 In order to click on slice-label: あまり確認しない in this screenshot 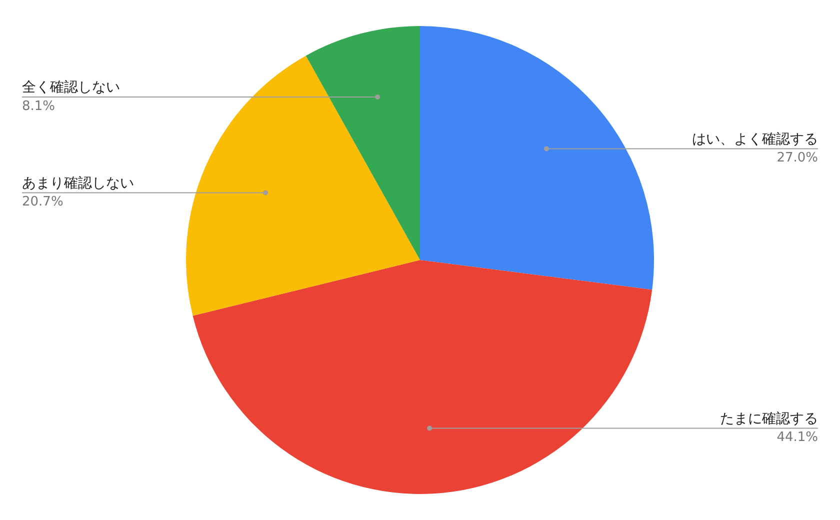, I will do `click(78, 183)`.